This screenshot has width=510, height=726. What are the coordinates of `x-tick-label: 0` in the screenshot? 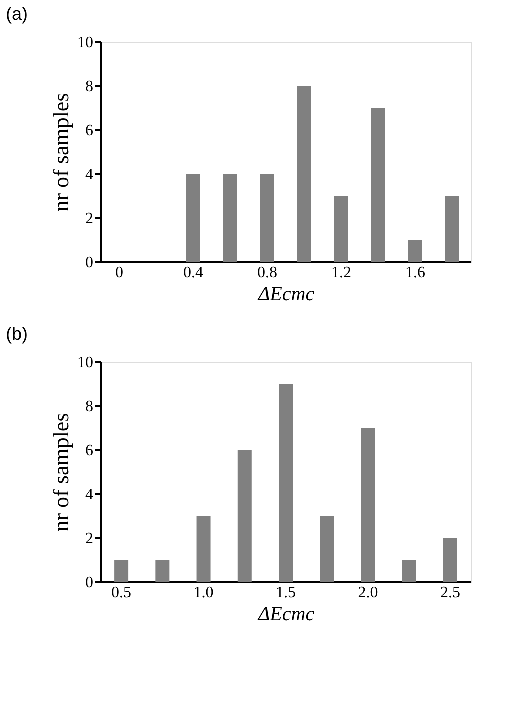 It's located at (120, 273).